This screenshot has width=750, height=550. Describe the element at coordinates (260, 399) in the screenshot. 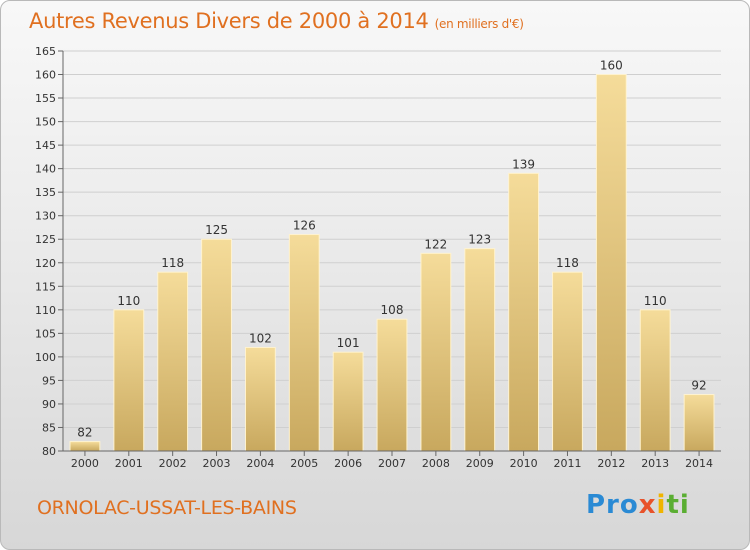

I see `bar-2004` at that location.